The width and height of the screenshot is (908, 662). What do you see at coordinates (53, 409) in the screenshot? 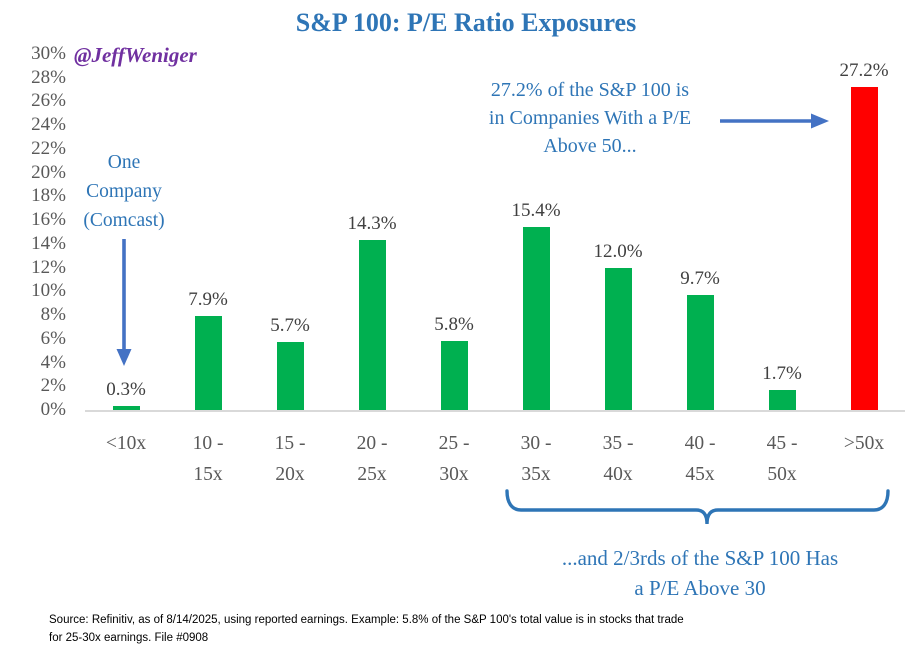
I see `y-tick-label: 0%` at bounding box center [53, 409].